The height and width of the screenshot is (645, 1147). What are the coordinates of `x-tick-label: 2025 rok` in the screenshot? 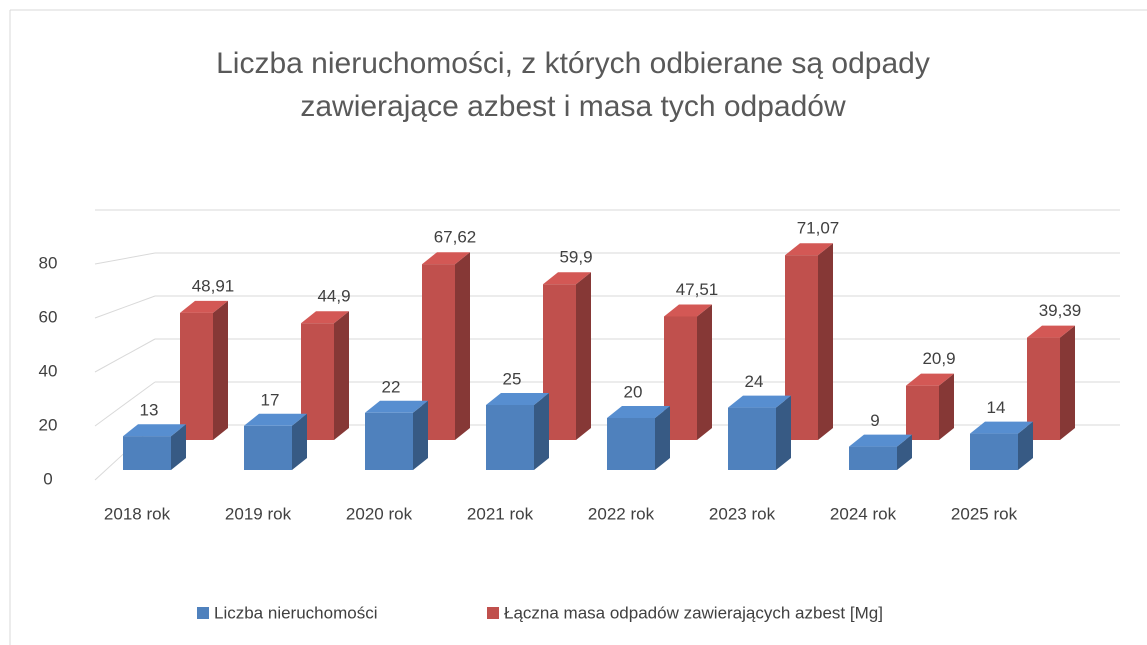 It's located at (984, 513).